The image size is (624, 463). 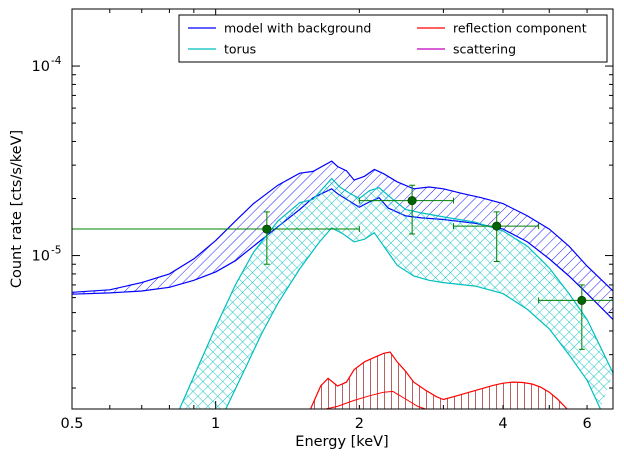 I want to click on legend-box, so click(x=393, y=38).